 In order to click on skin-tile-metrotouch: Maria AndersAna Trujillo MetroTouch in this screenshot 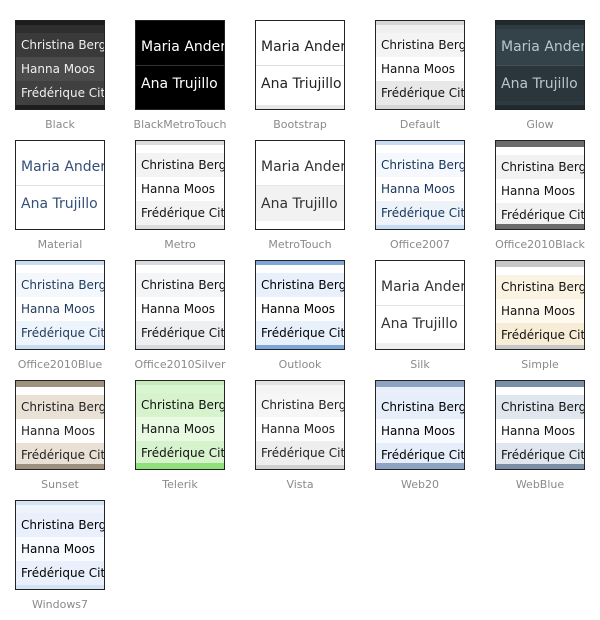, I will do `click(300, 200)`.